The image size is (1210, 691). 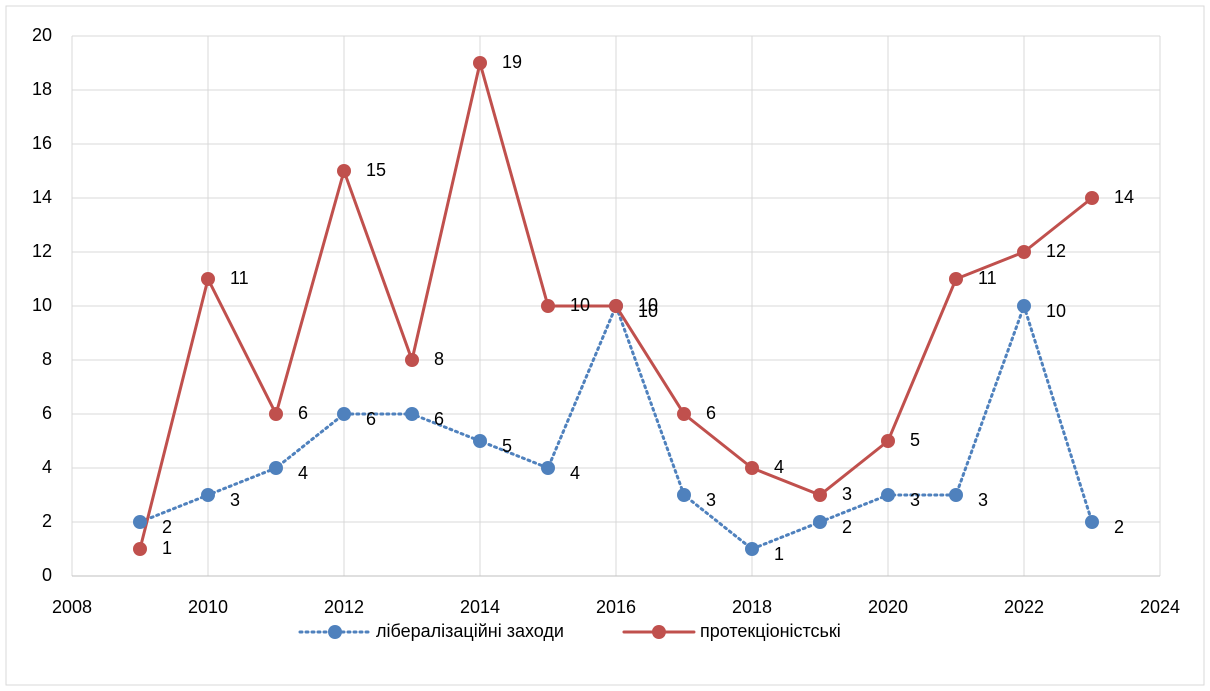 I want to click on data-label: 14, so click(x=1124, y=197).